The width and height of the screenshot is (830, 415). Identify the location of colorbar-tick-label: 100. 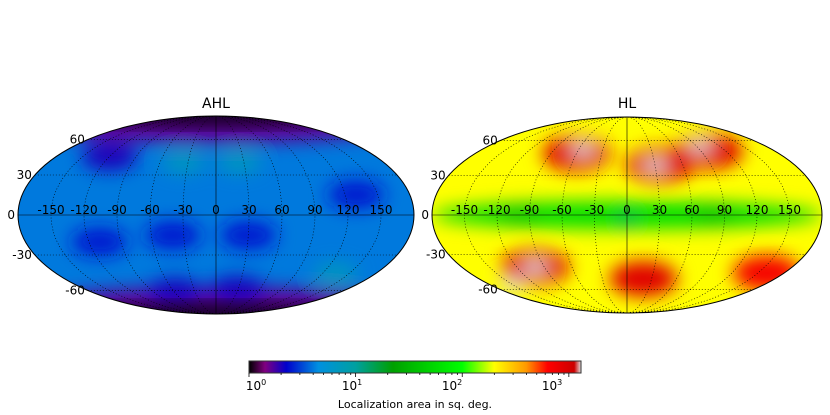
(256, 385).